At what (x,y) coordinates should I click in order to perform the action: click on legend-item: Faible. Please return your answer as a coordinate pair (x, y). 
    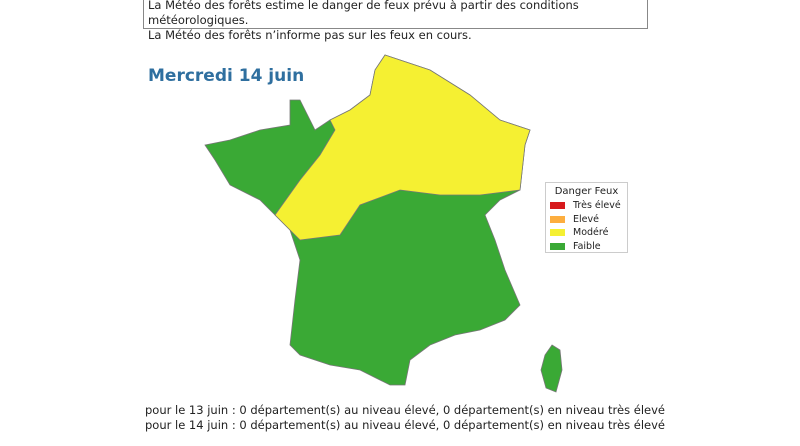
    Looking at the image, I should click on (586, 247).